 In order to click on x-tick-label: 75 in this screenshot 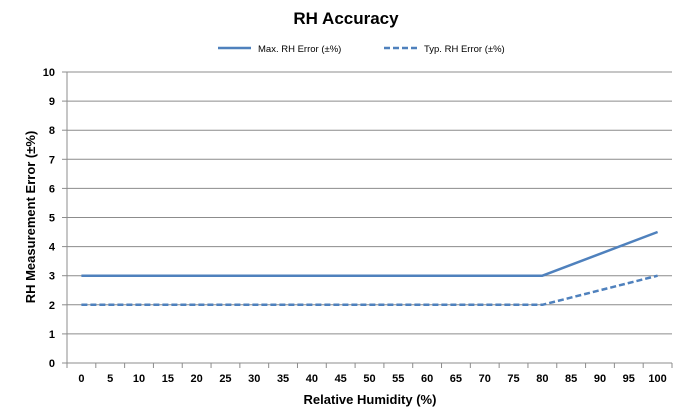, I will do `click(513, 379)`.